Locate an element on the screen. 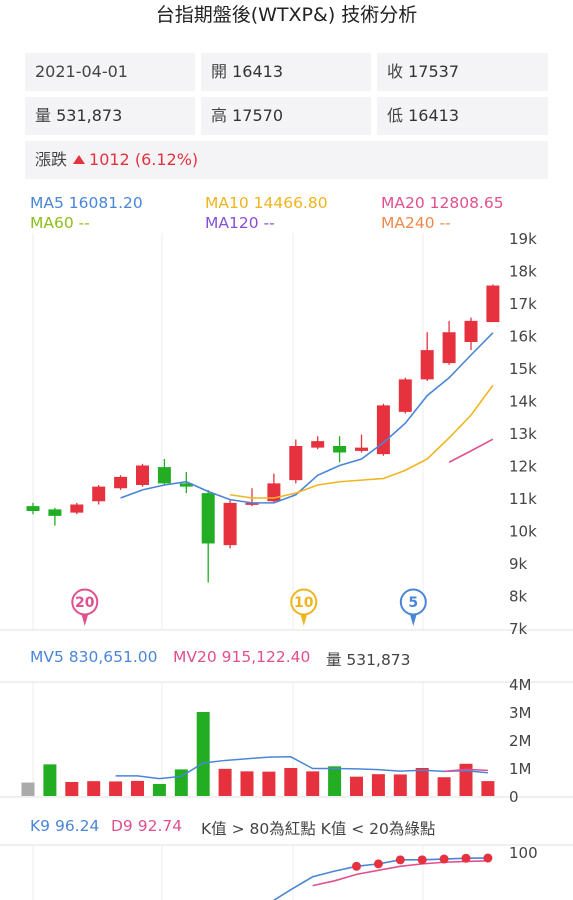 The width and height of the screenshot is (573, 900). kd-panel: 100 is located at coordinates (405, 872).